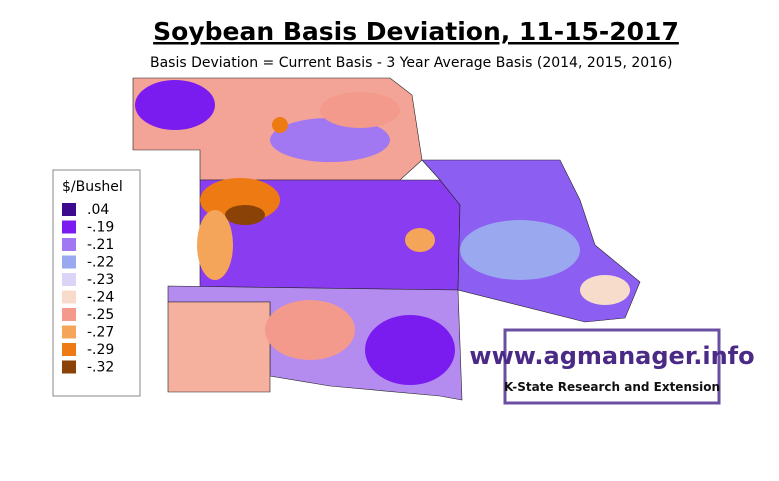 This screenshot has height=481, width=779. What do you see at coordinates (88, 289) in the screenshot?
I see `legend-items: .04 -.19-.21 -.22-.23 -.24-.25 -.27-.29 -.32` at bounding box center [88, 289].